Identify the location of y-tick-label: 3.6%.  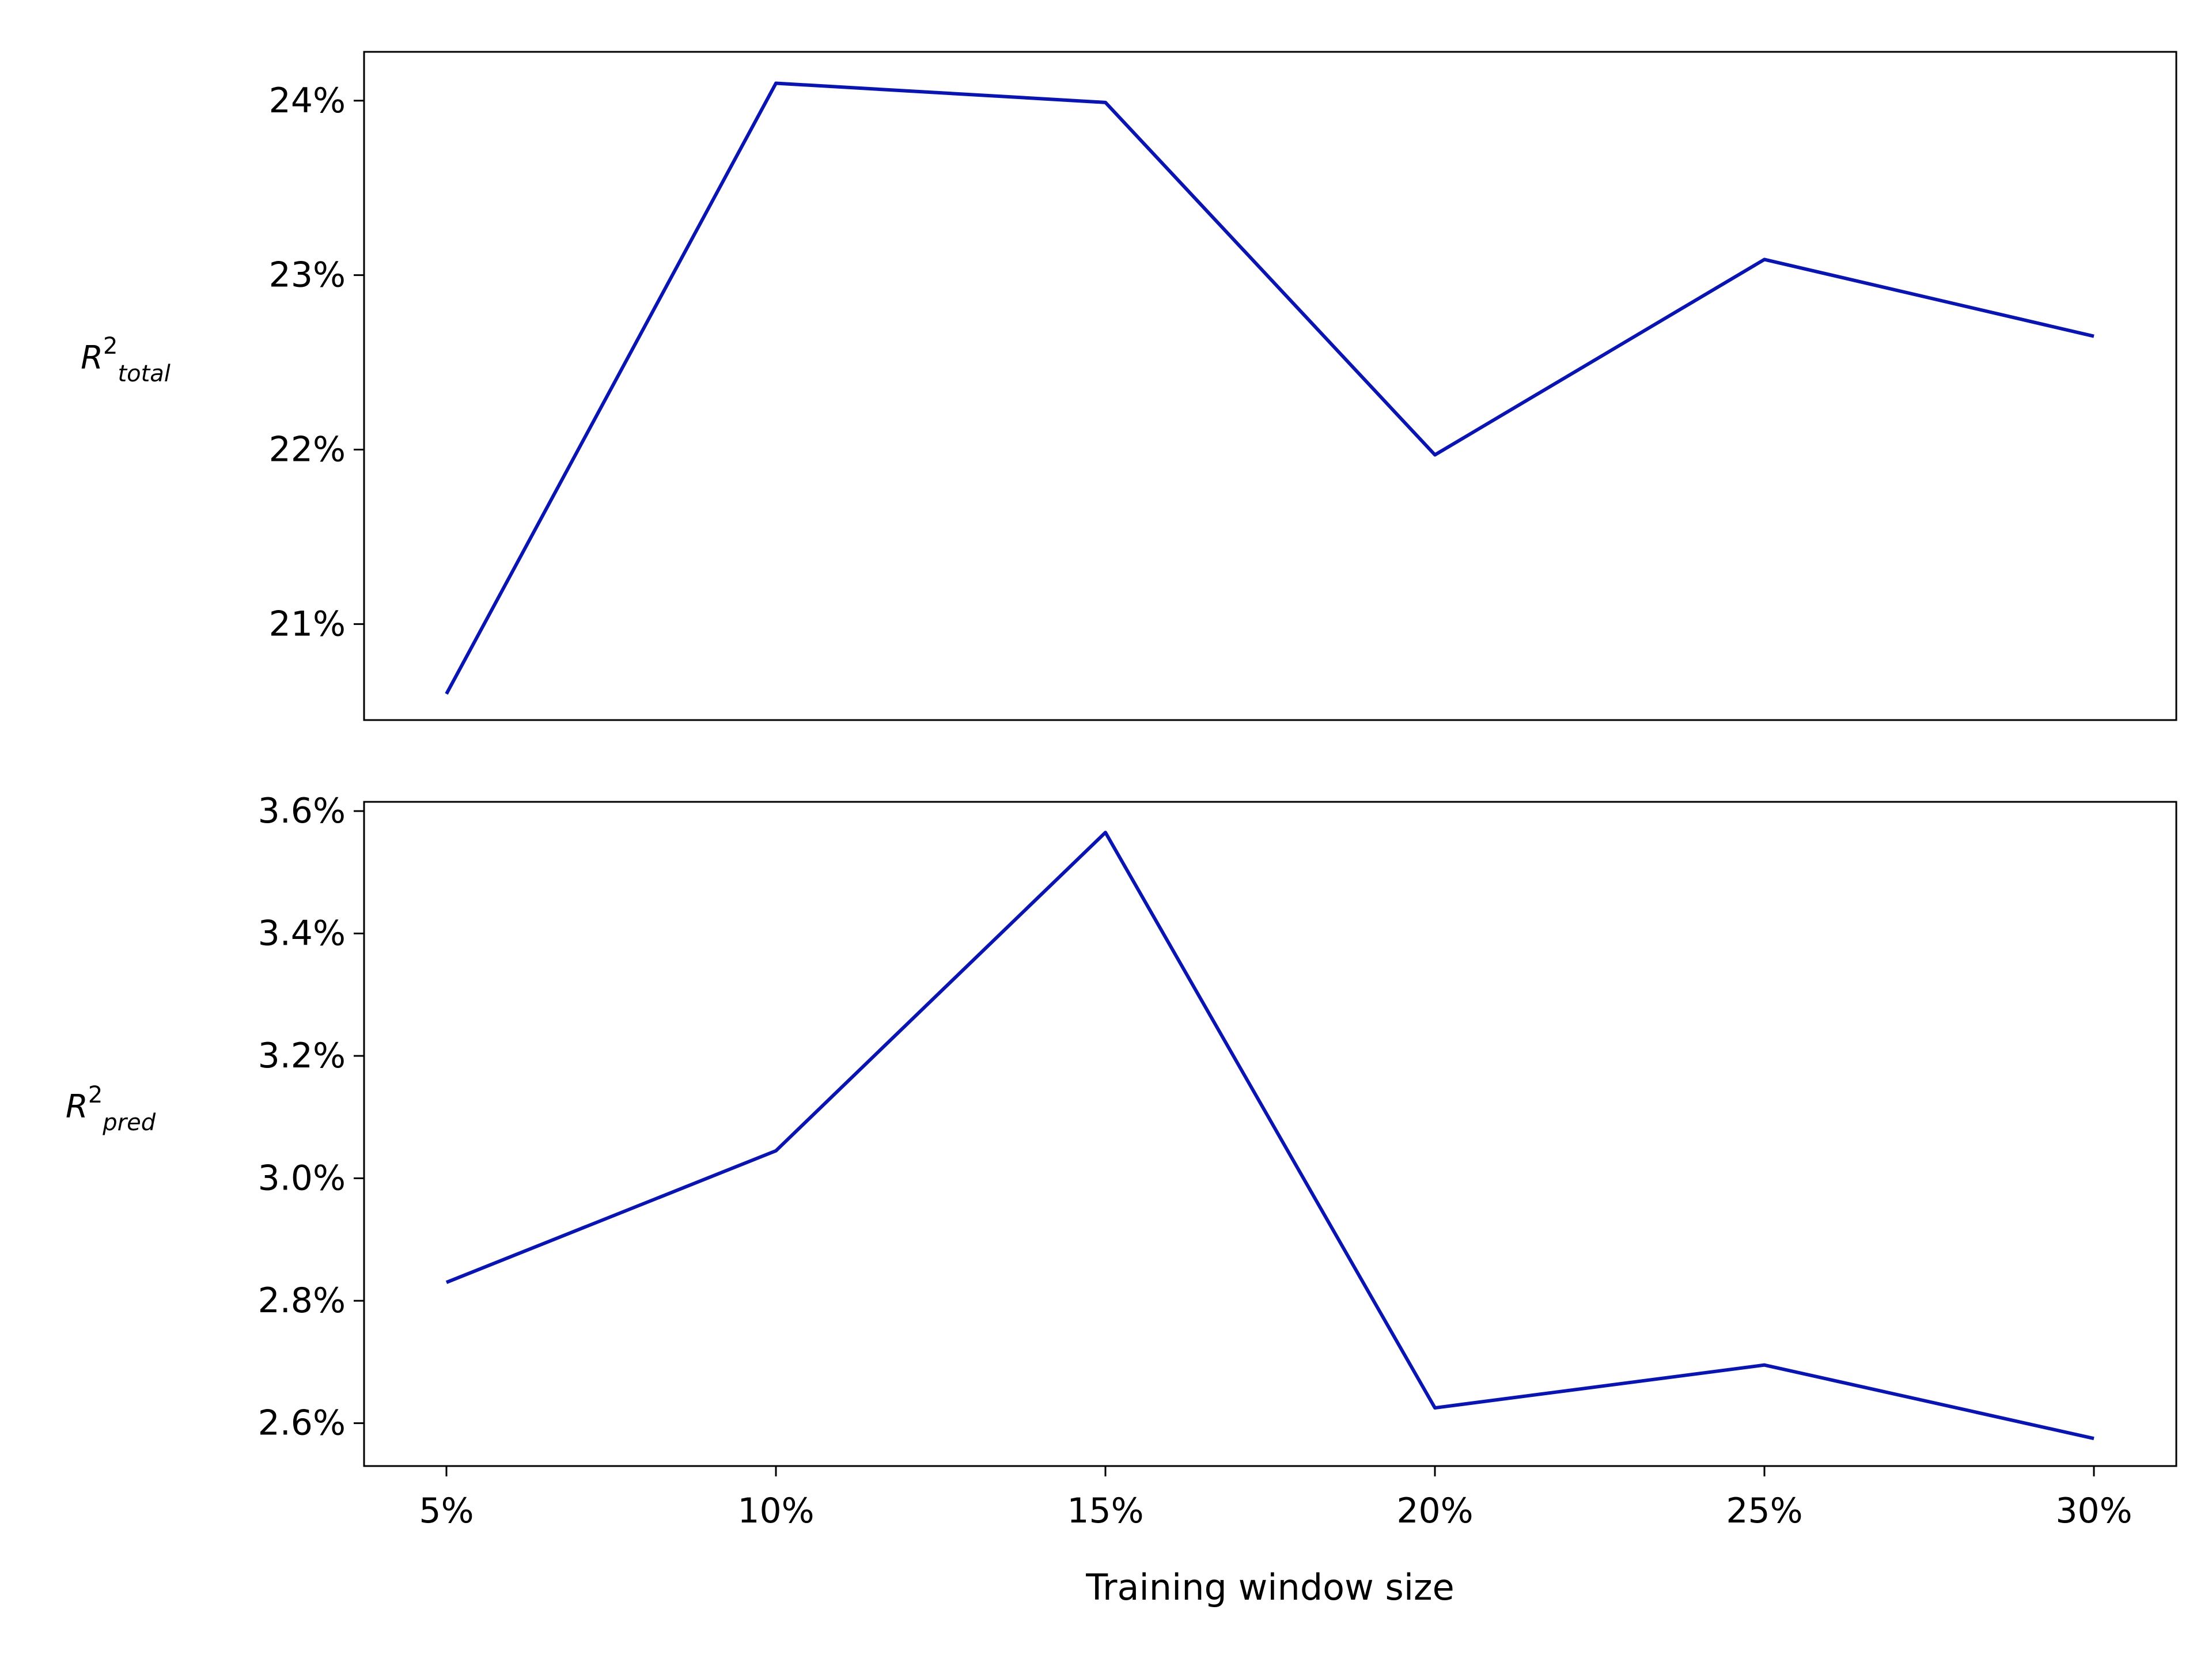
(302, 811).